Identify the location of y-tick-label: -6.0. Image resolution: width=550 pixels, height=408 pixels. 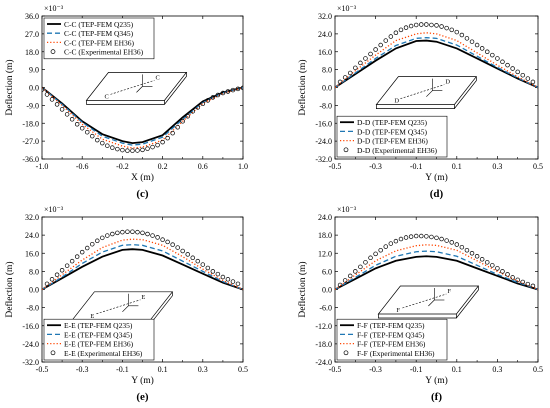
(325, 308).